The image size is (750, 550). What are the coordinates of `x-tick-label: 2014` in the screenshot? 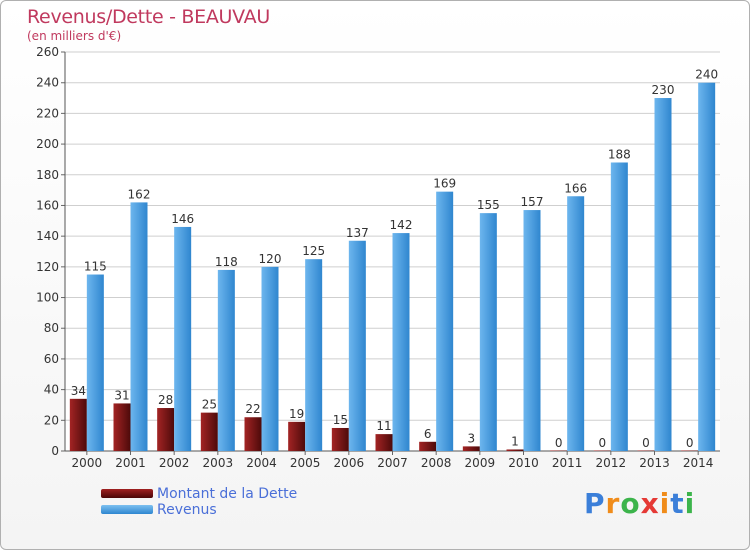 It's located at (698, 463).